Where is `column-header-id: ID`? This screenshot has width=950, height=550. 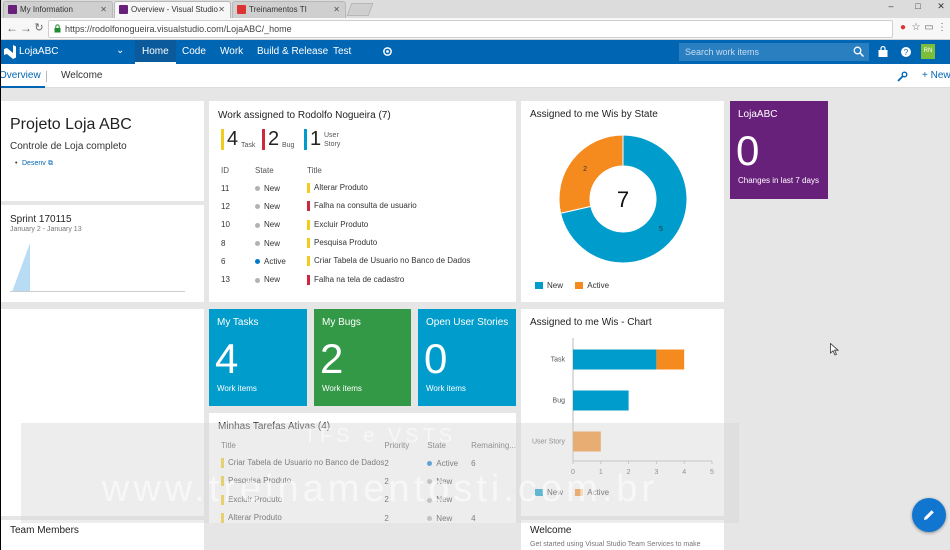
column-header-id: ID is located at coordinates (225, 170).